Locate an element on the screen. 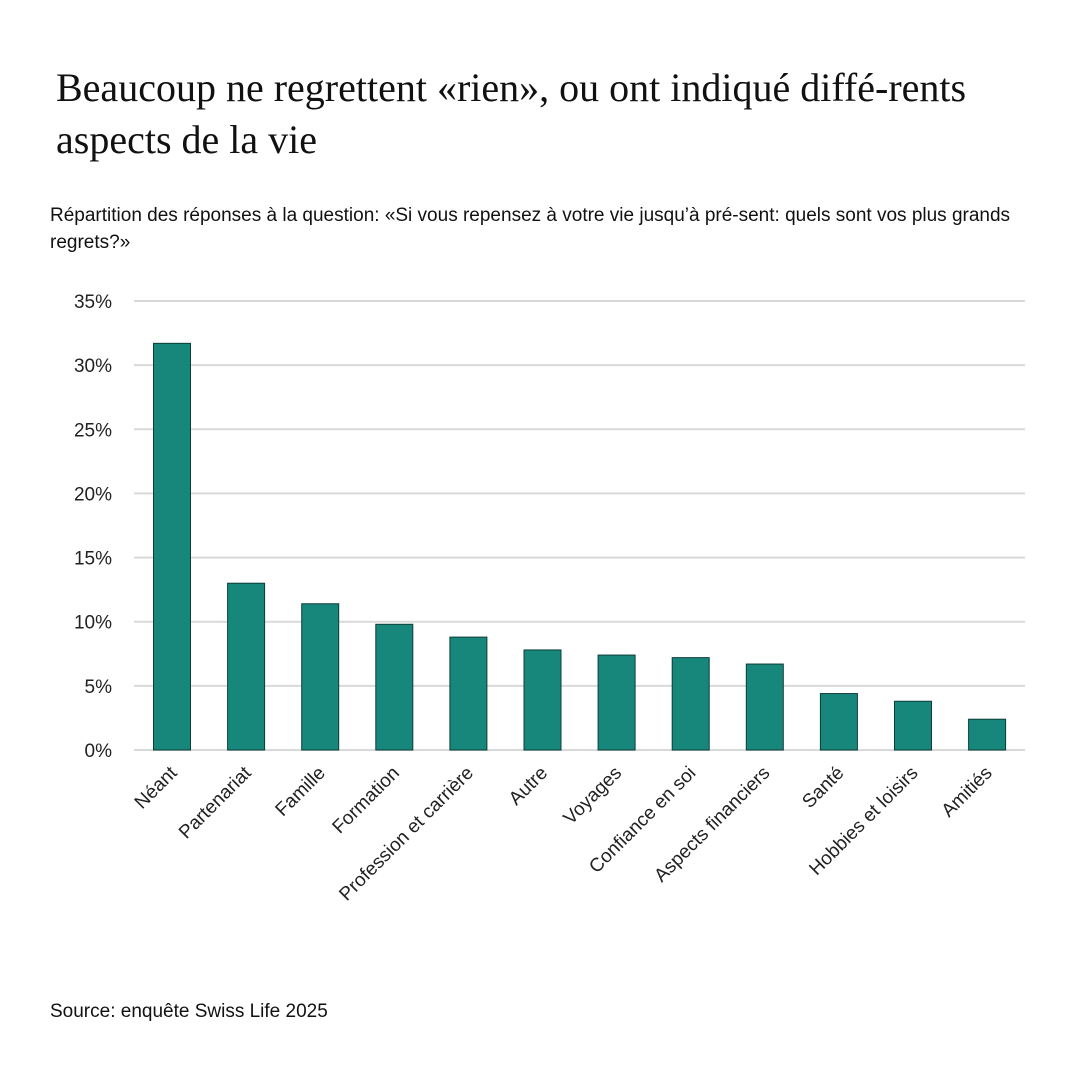 Image resolution: width=1080 pixels, height=1080 pixels. y-tick-label: 0% is located at coordinates (99, 751).